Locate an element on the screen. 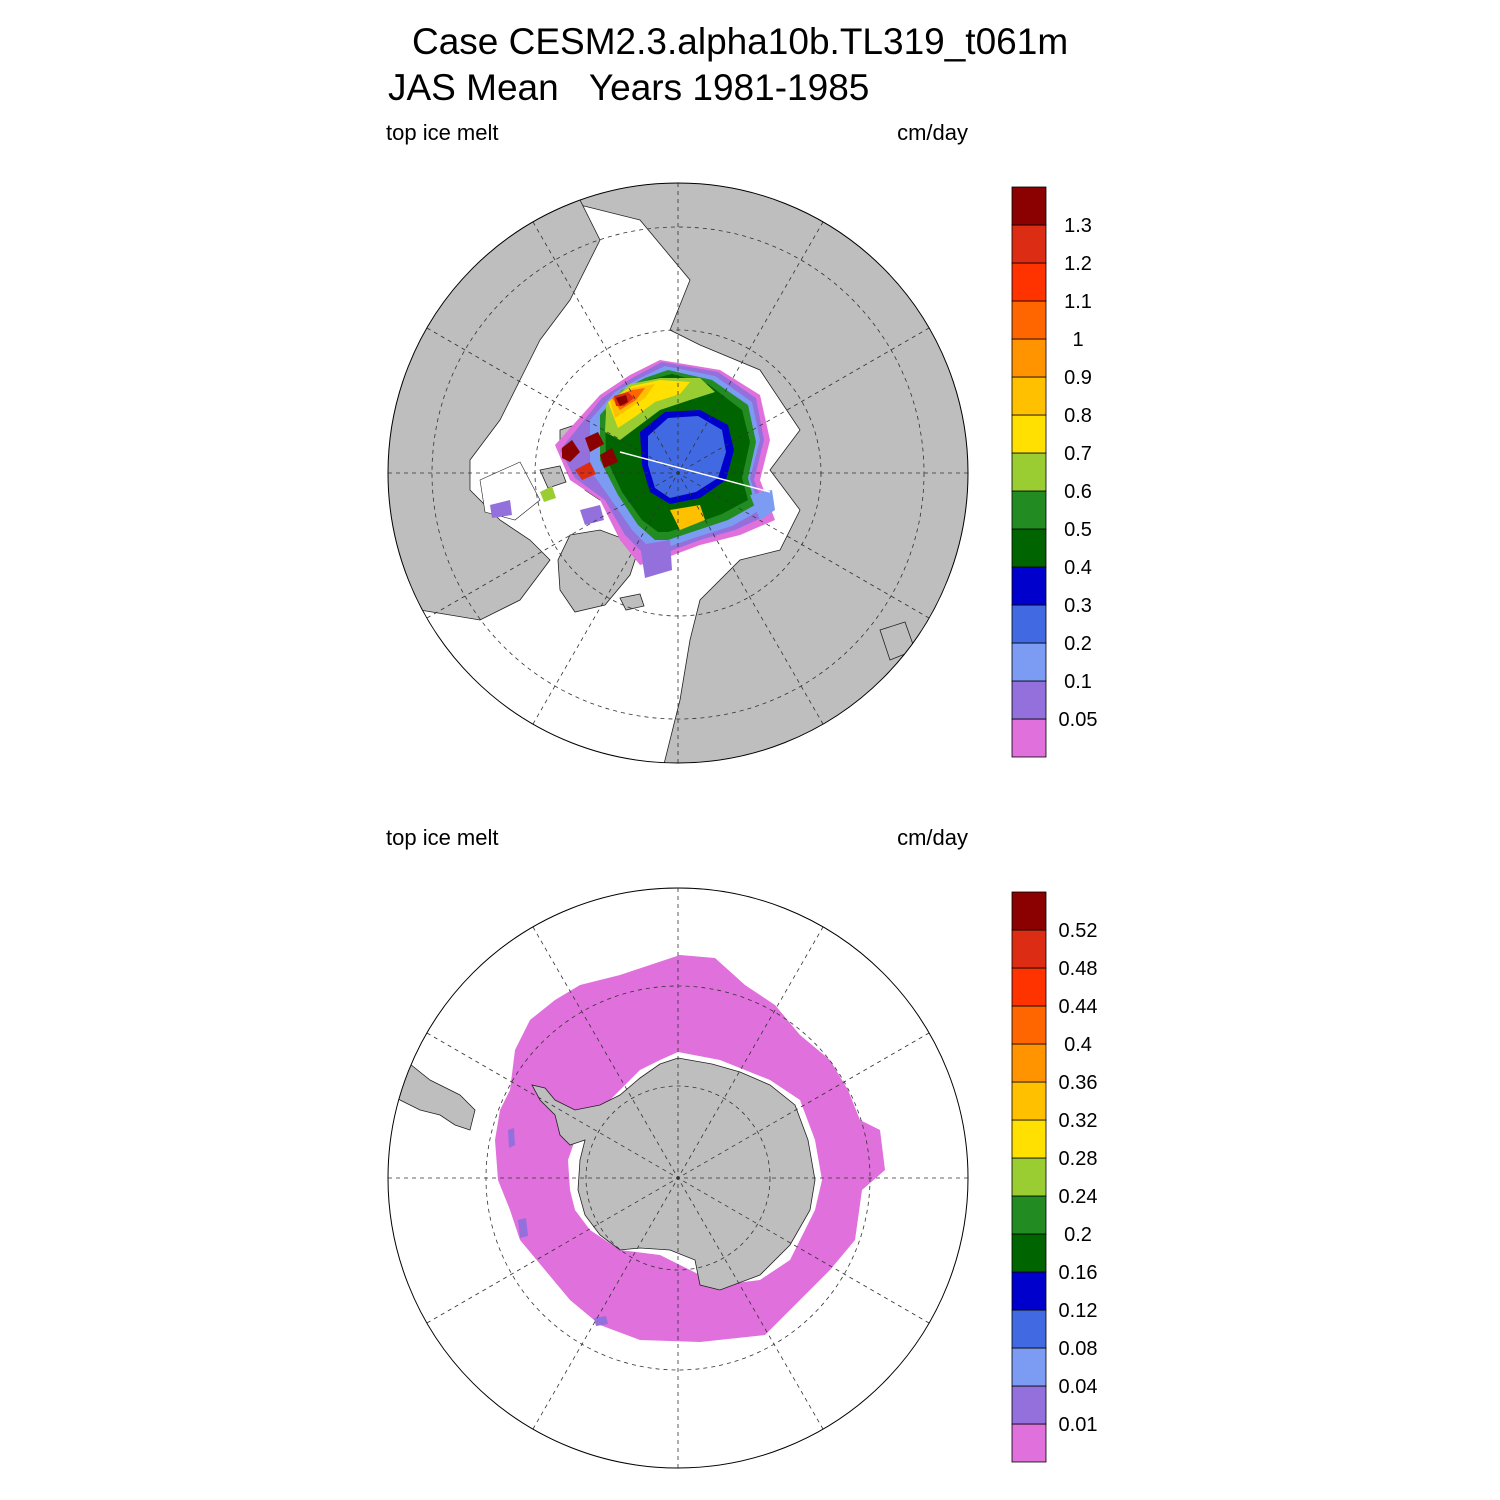  south-units-label: cm/day is located at coordinates (932, 837).